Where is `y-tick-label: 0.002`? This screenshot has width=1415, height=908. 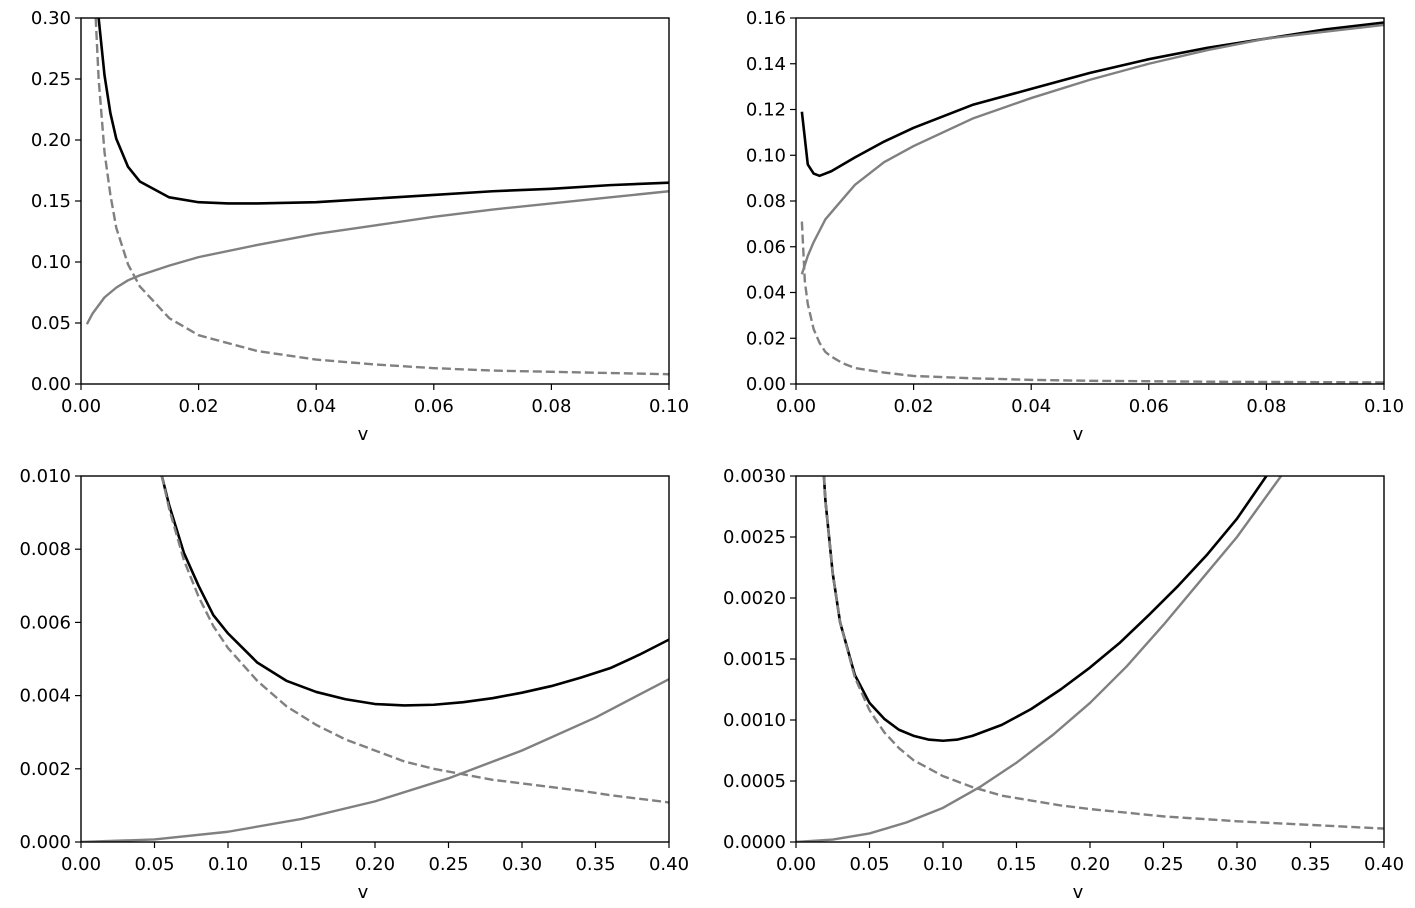 y-tick-label: 0.002 is located at coordinates (45, 769).